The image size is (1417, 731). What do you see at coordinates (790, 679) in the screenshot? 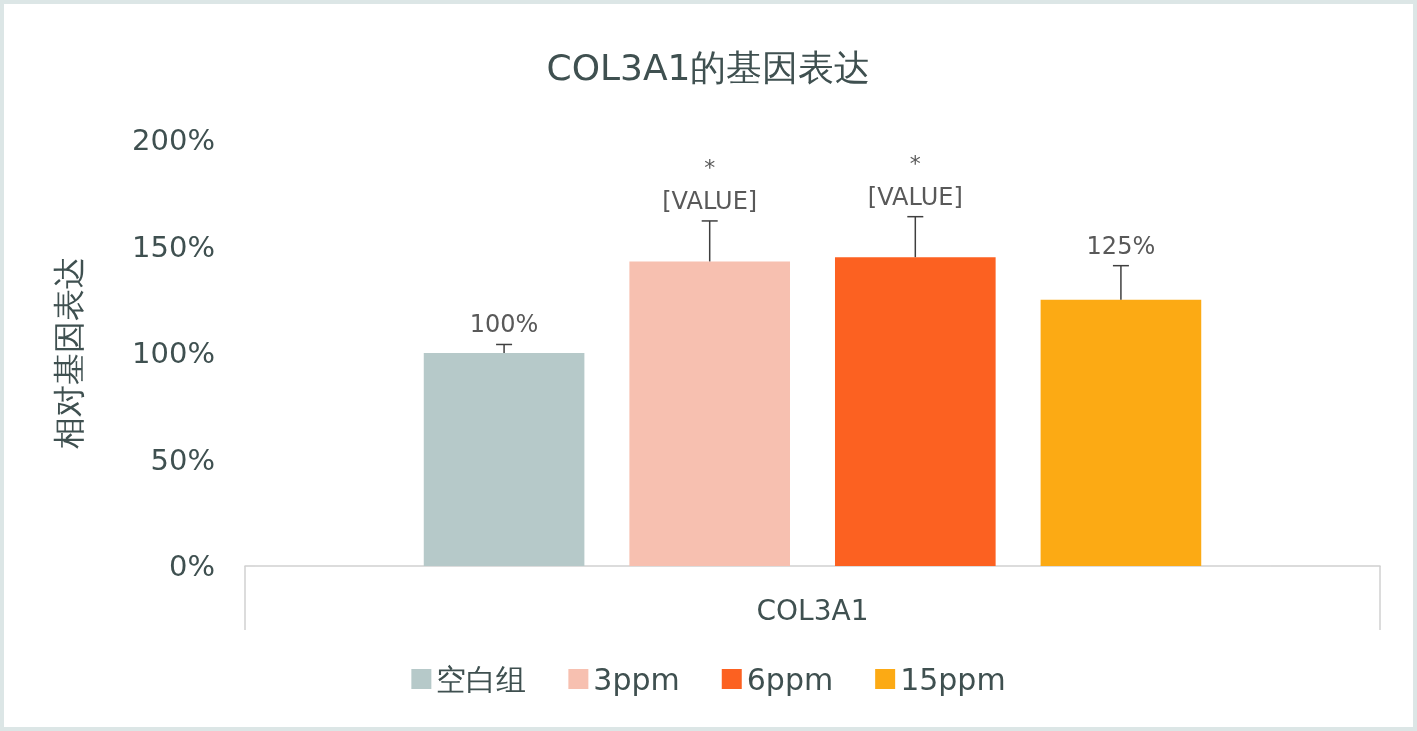
I see `legend-label: 6ppm` at bounding box center [790, 679].